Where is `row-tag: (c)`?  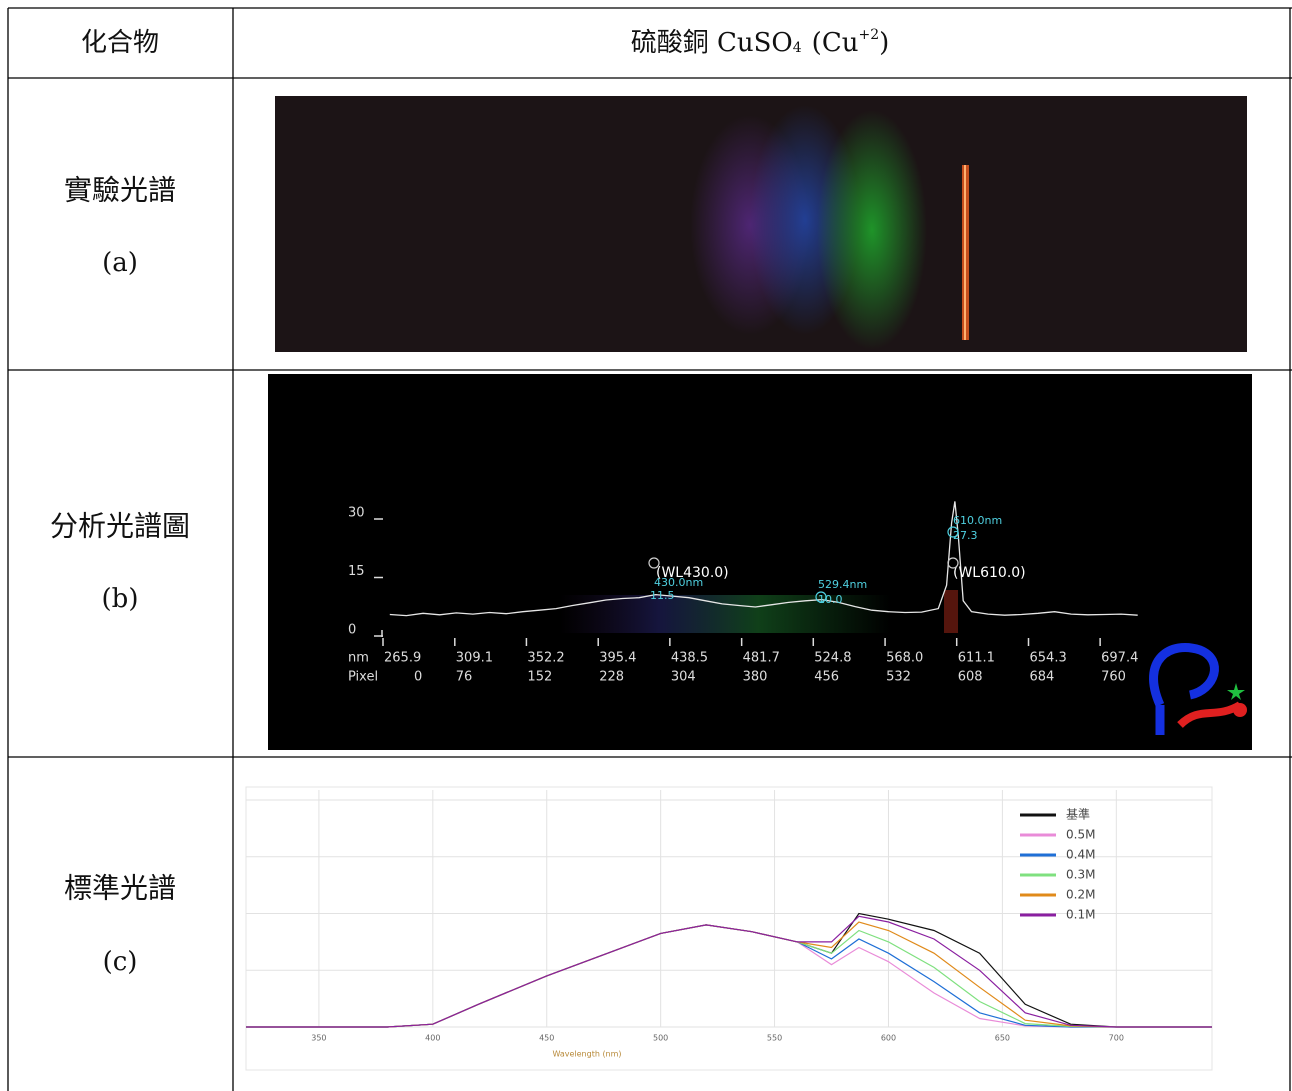
row-tag: (c) is located at coordinates (120, 962).